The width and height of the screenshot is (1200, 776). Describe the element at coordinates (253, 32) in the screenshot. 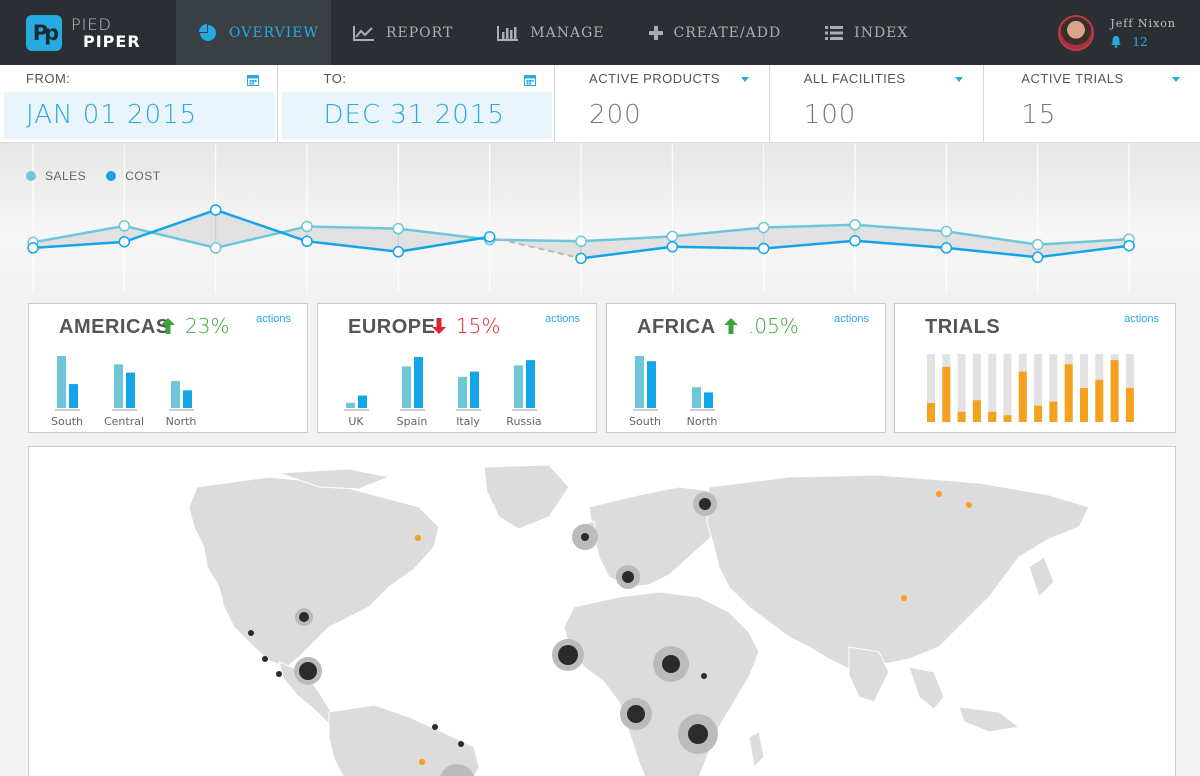

I see `nav-item-overview: OVERVIEW` at that location.